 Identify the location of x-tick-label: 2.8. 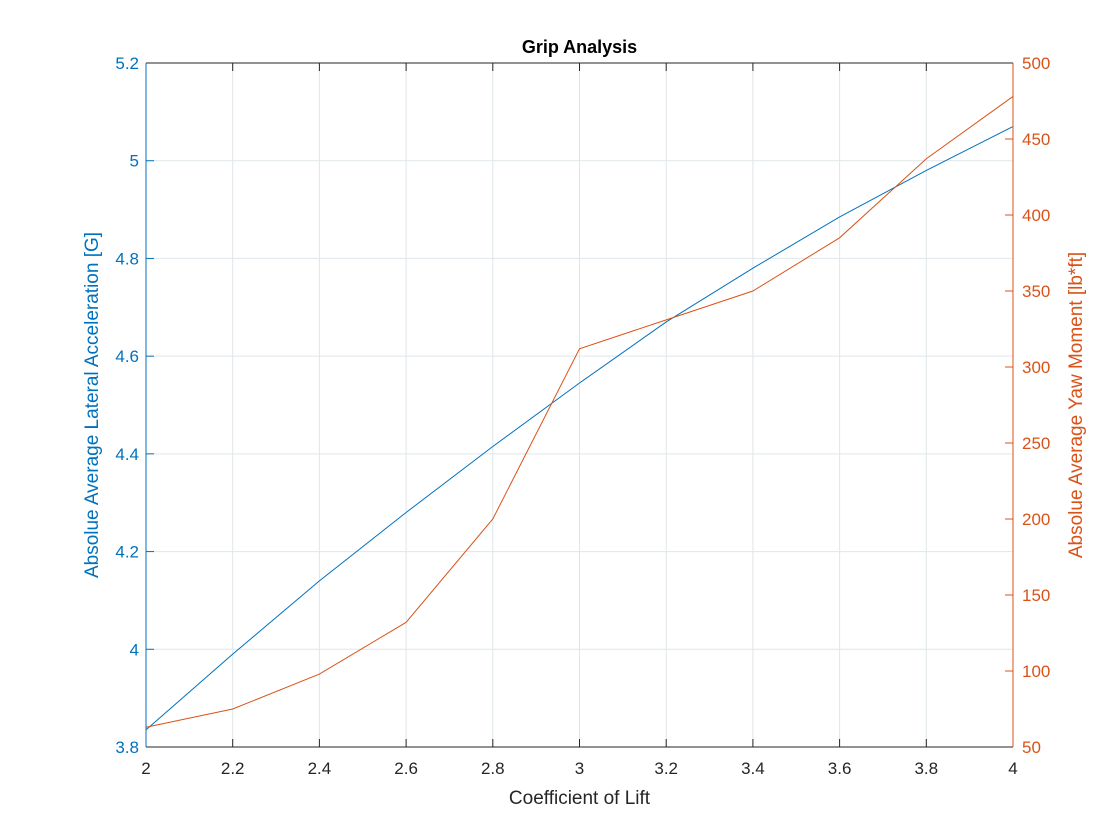
(493, 768).